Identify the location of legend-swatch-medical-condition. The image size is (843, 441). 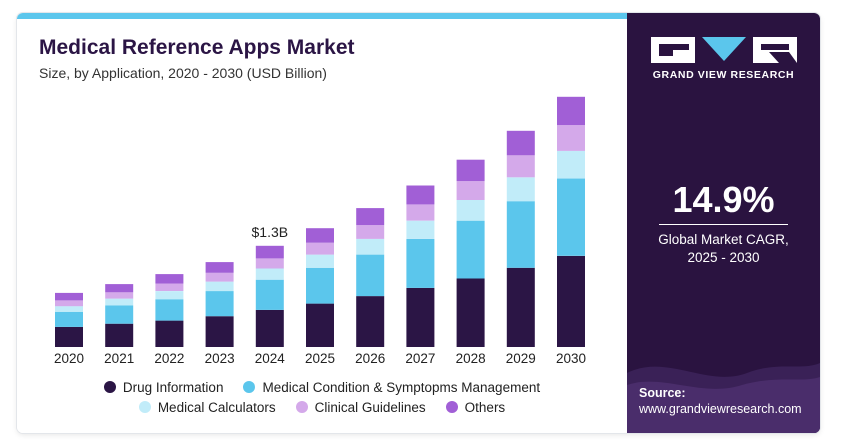
(249, 387).